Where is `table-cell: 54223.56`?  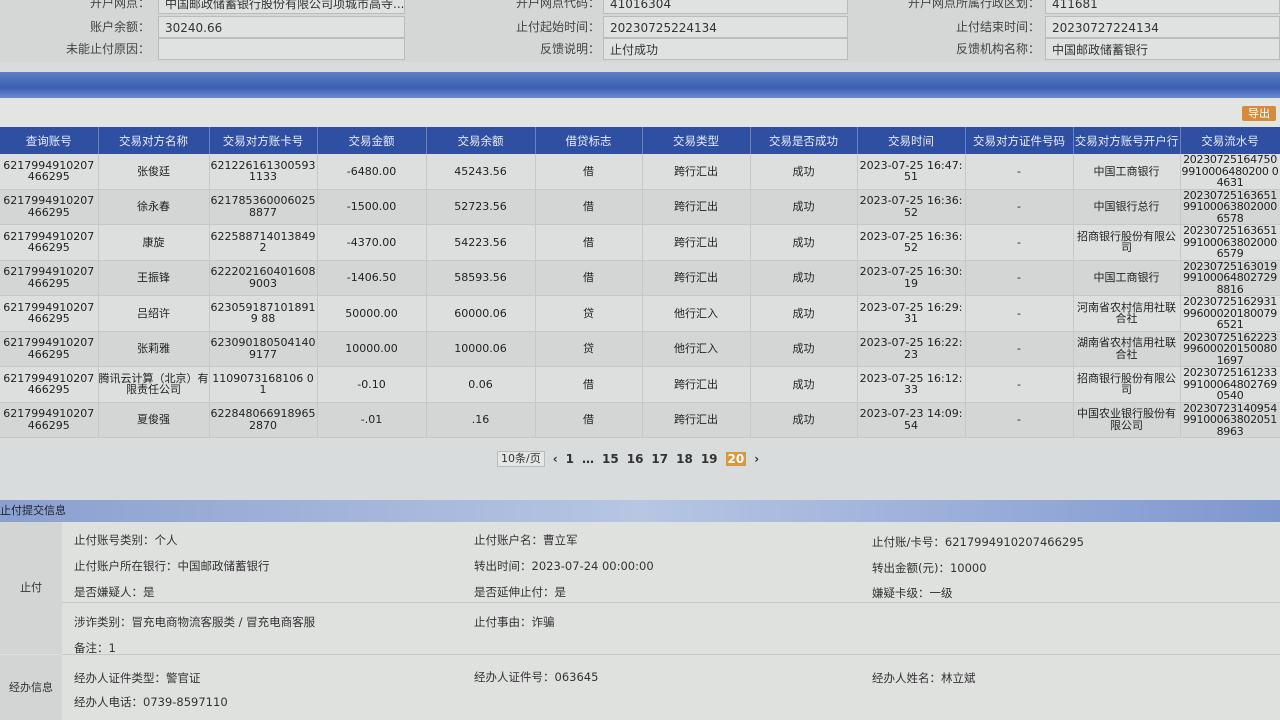
table-cell: 54223.56 is located at coordinates (481, 242).